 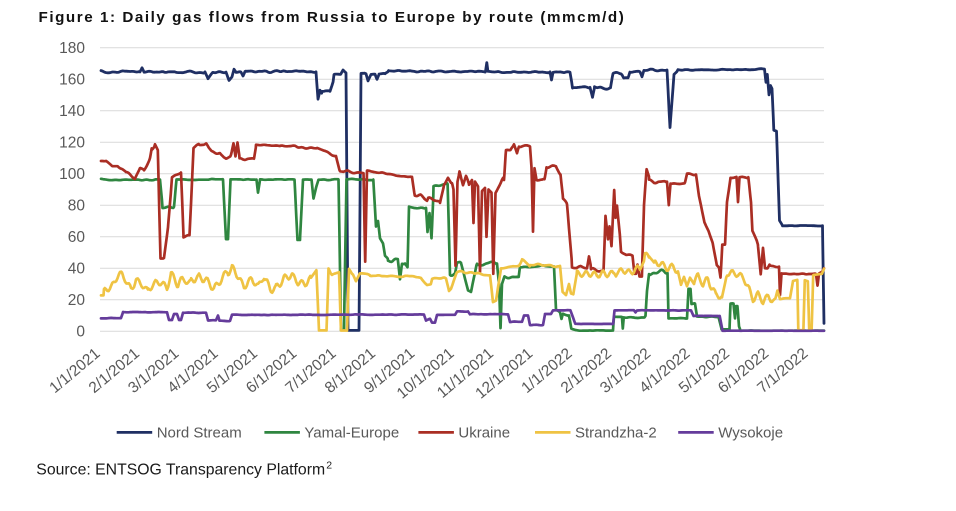 I want to click on svg-text: 120, so click(x=72, y=142).